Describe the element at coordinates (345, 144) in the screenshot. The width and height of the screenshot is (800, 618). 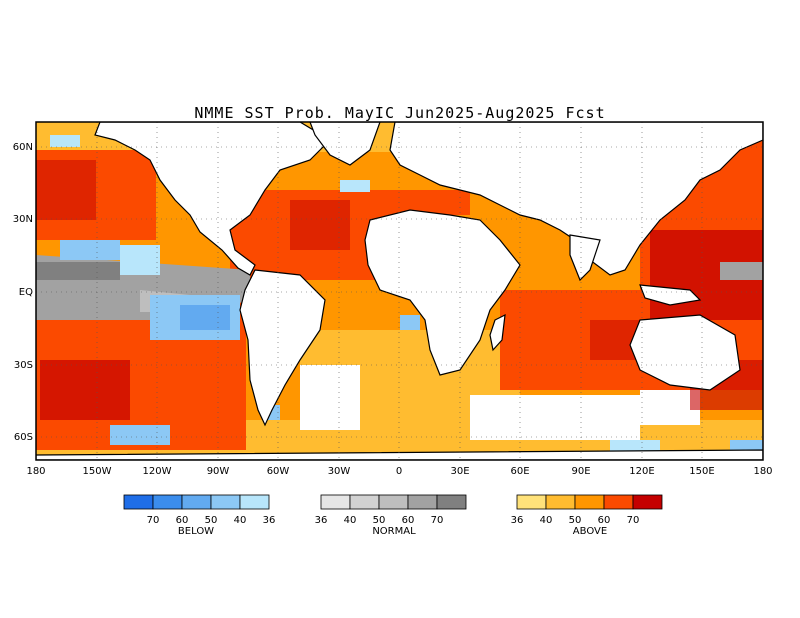
I see `greenland` at that location.